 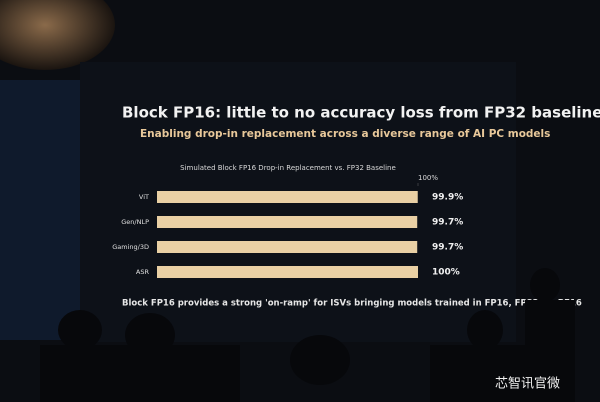 What do you see at coordinates (527, 384) in the screenshot?
I see `watermark: 芯智讯官微` at bounding box center [527, 384].